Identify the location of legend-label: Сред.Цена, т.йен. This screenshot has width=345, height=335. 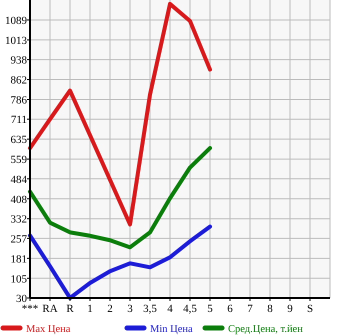
(266, 329).